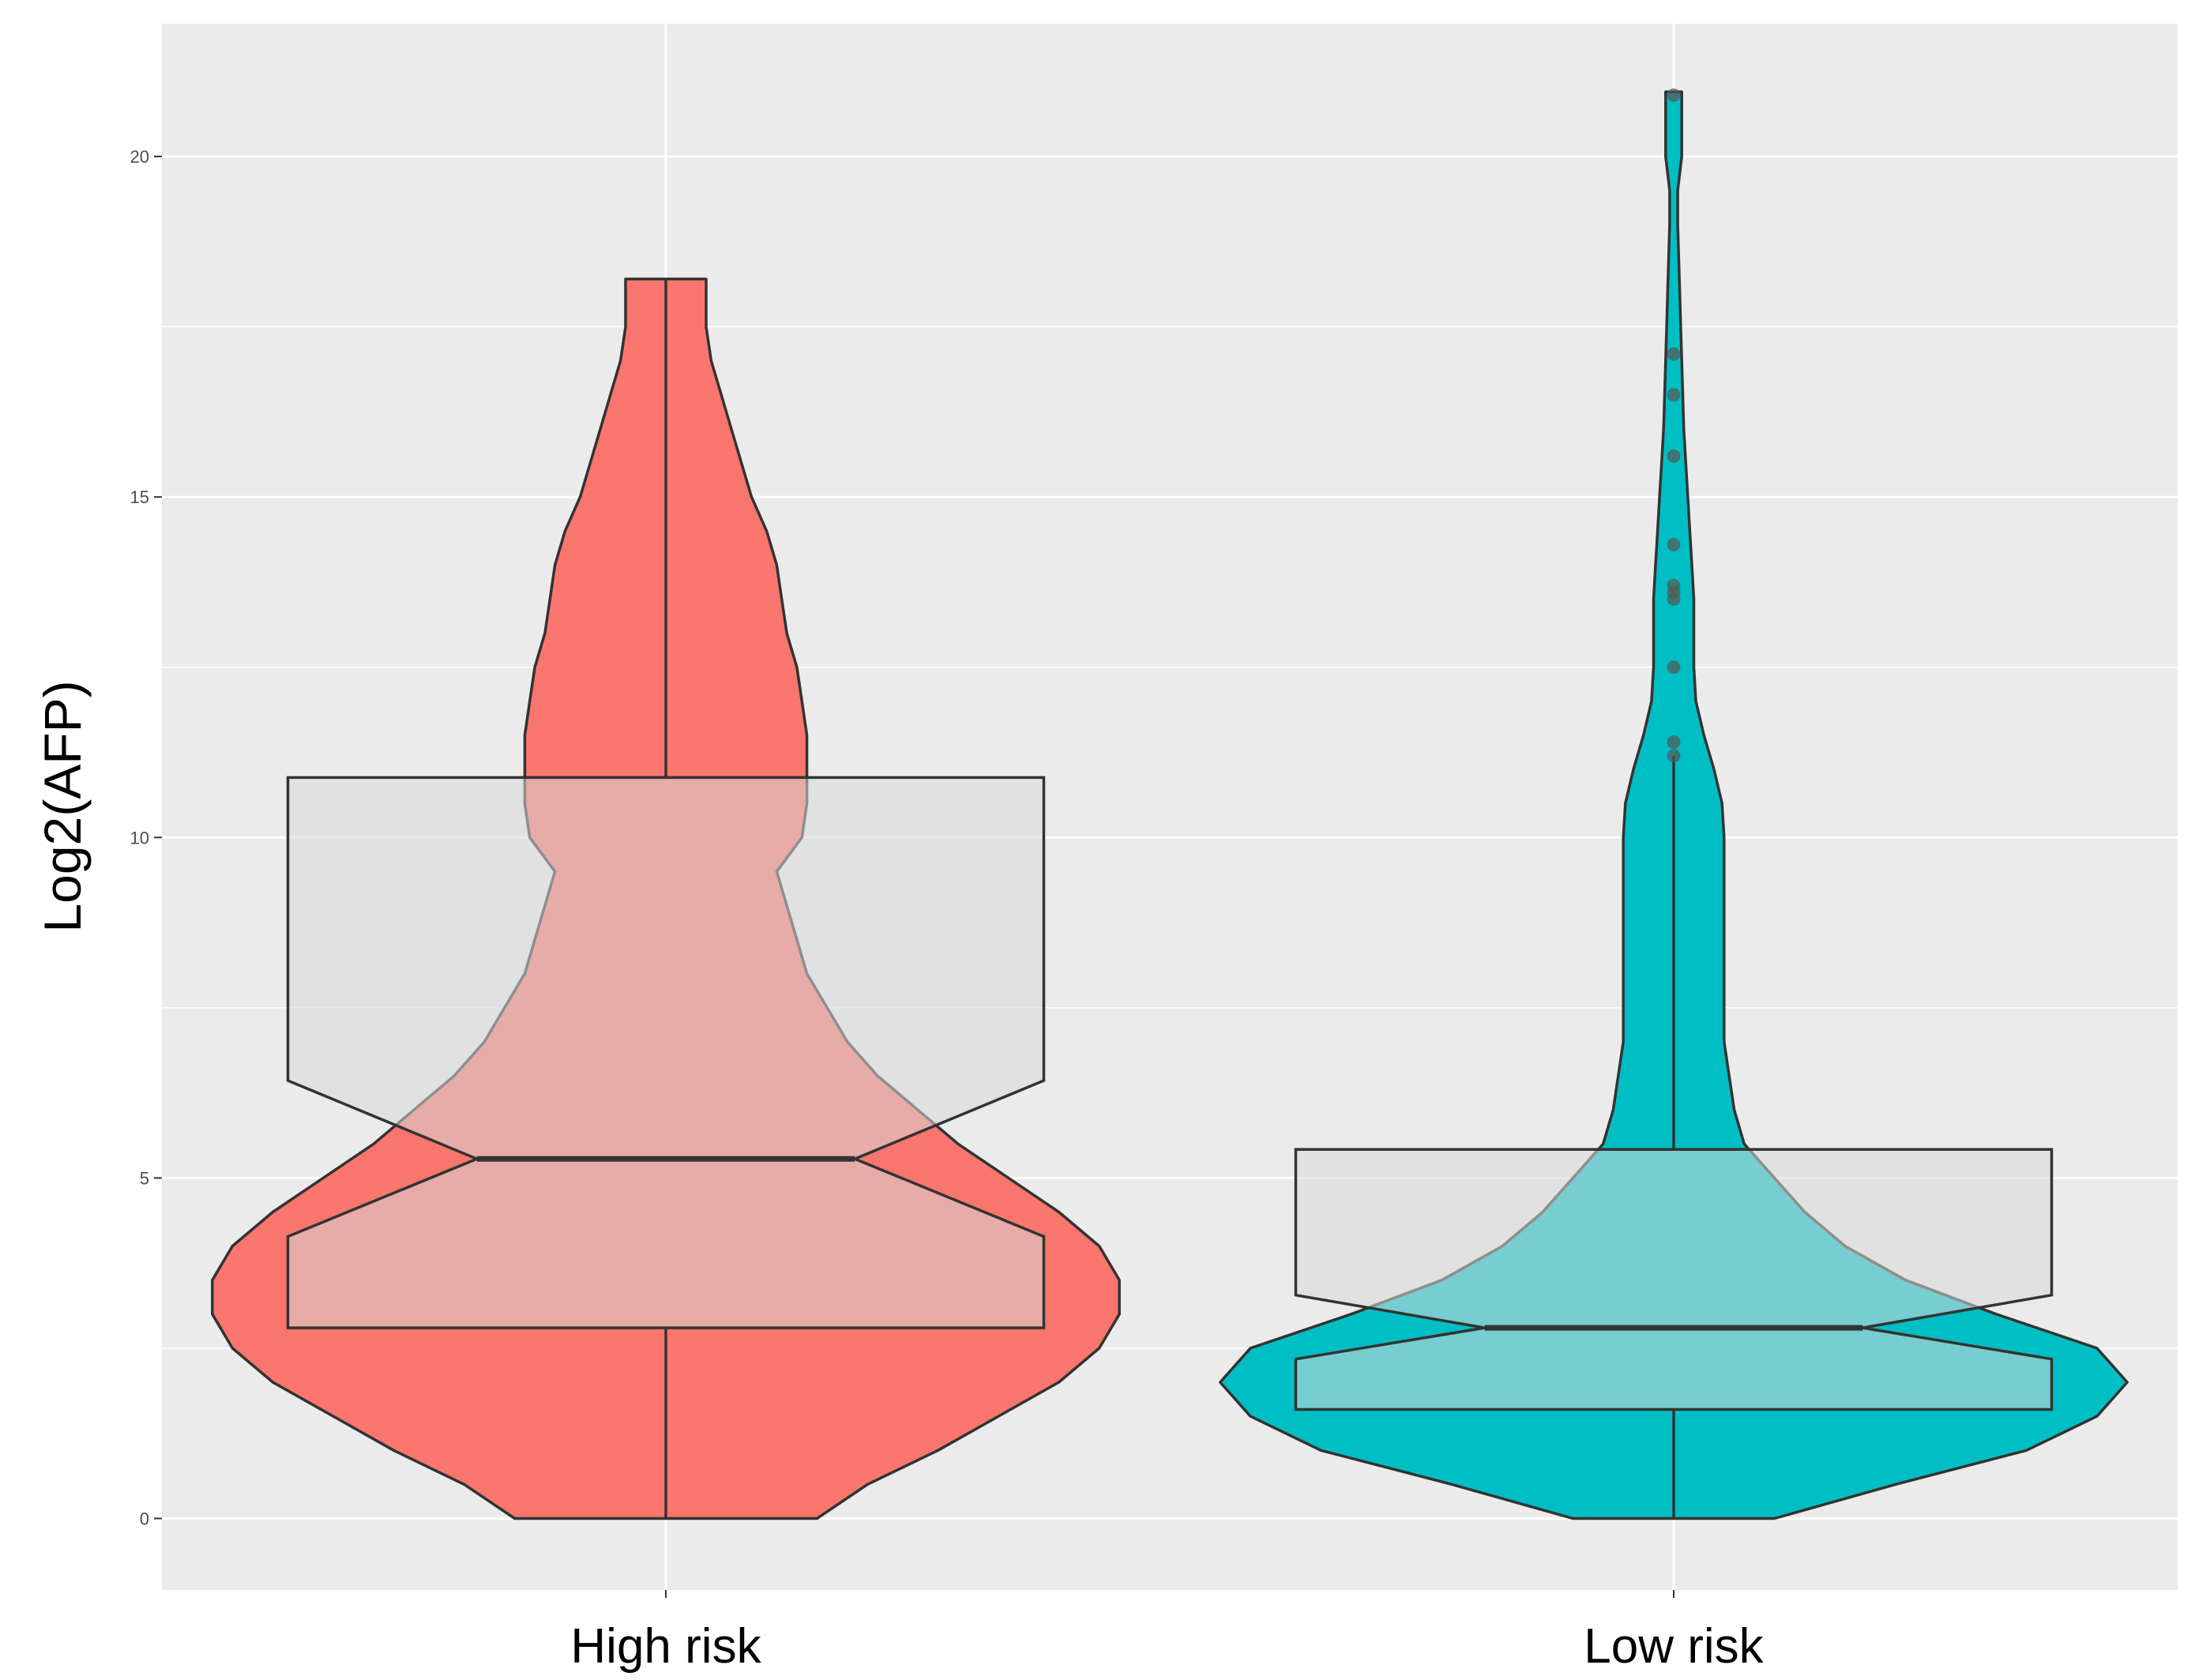 This screenshot has width=2195, height=1680. Describe the element at coordinates (1674, 1646) in the screenshot. I see `x-tick-label: Low risk` at that location.